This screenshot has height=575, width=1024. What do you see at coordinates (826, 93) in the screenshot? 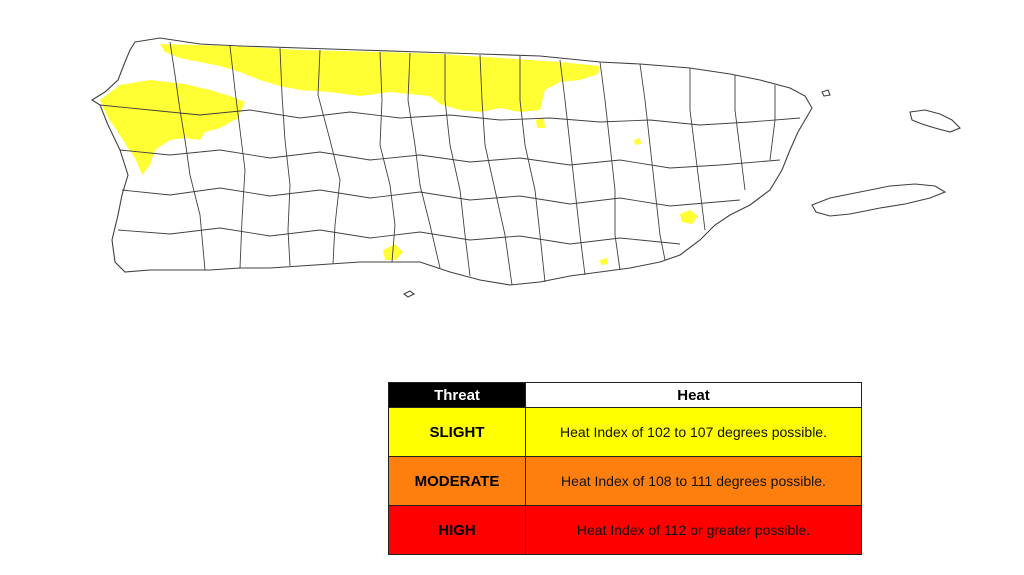
I see `desecheo-islet` at bounding box center [826, 93].